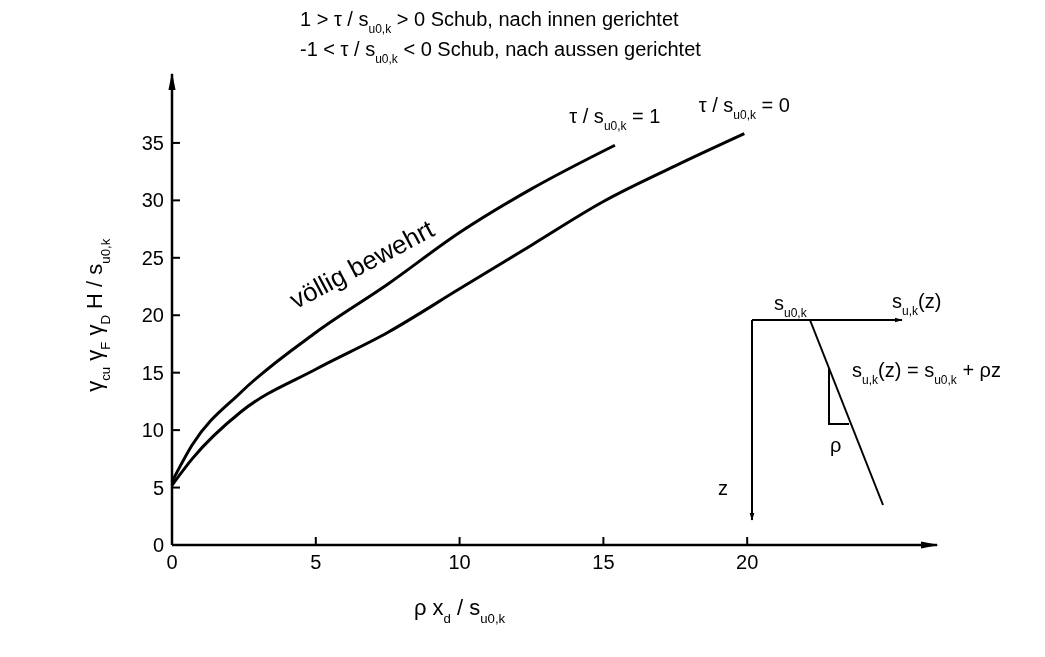 The height and width of the screenshot is (657, 1045). Describe the element at coordinates (490, 22) in the screenshot. I see `chart-title: 1 > τ / s$_{u0,k}$ > 0 Schub, nach innen gerichtet` at that location.